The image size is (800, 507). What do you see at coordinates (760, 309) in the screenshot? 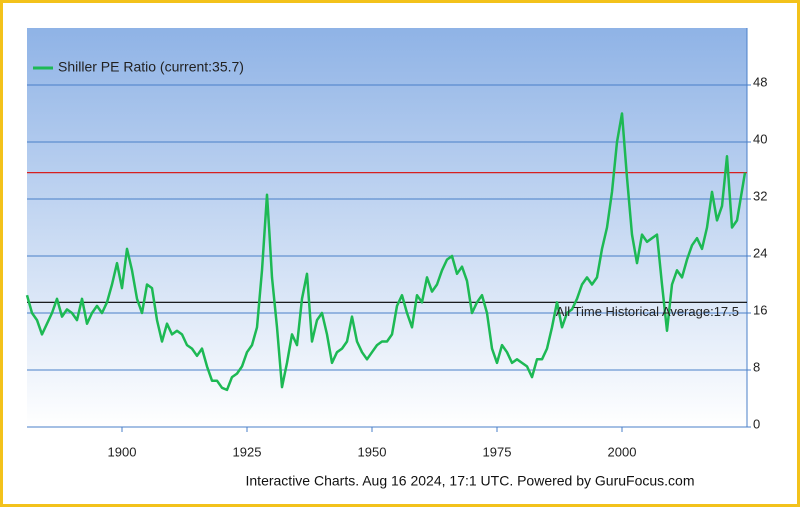
I see `y-tick-label: 16` at bounding box center [760, 309].